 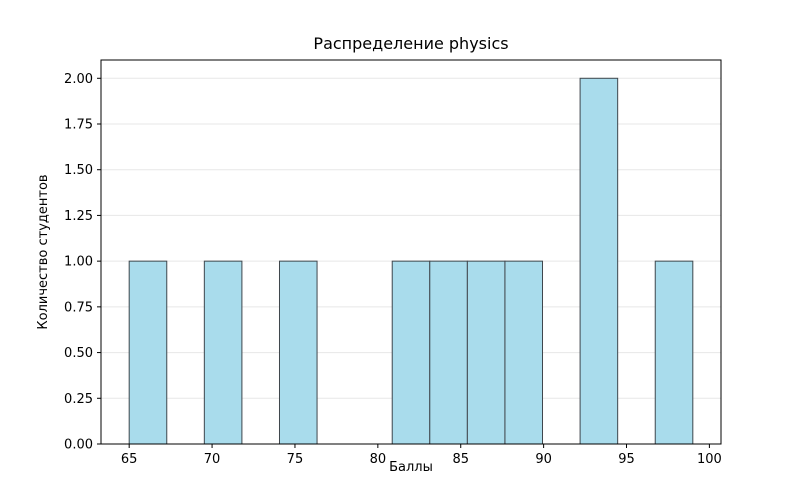 What do you see at coordinates (378, 459) in the screenshot?
I see `x-tick-label: 80` at bounding box center [378, 459].